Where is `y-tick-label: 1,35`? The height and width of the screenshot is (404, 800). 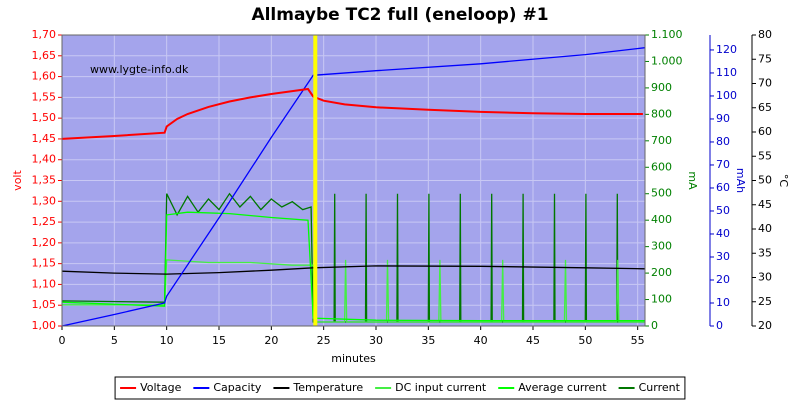
y-tick-label: 1,35 is located at coordinates (44, 180).